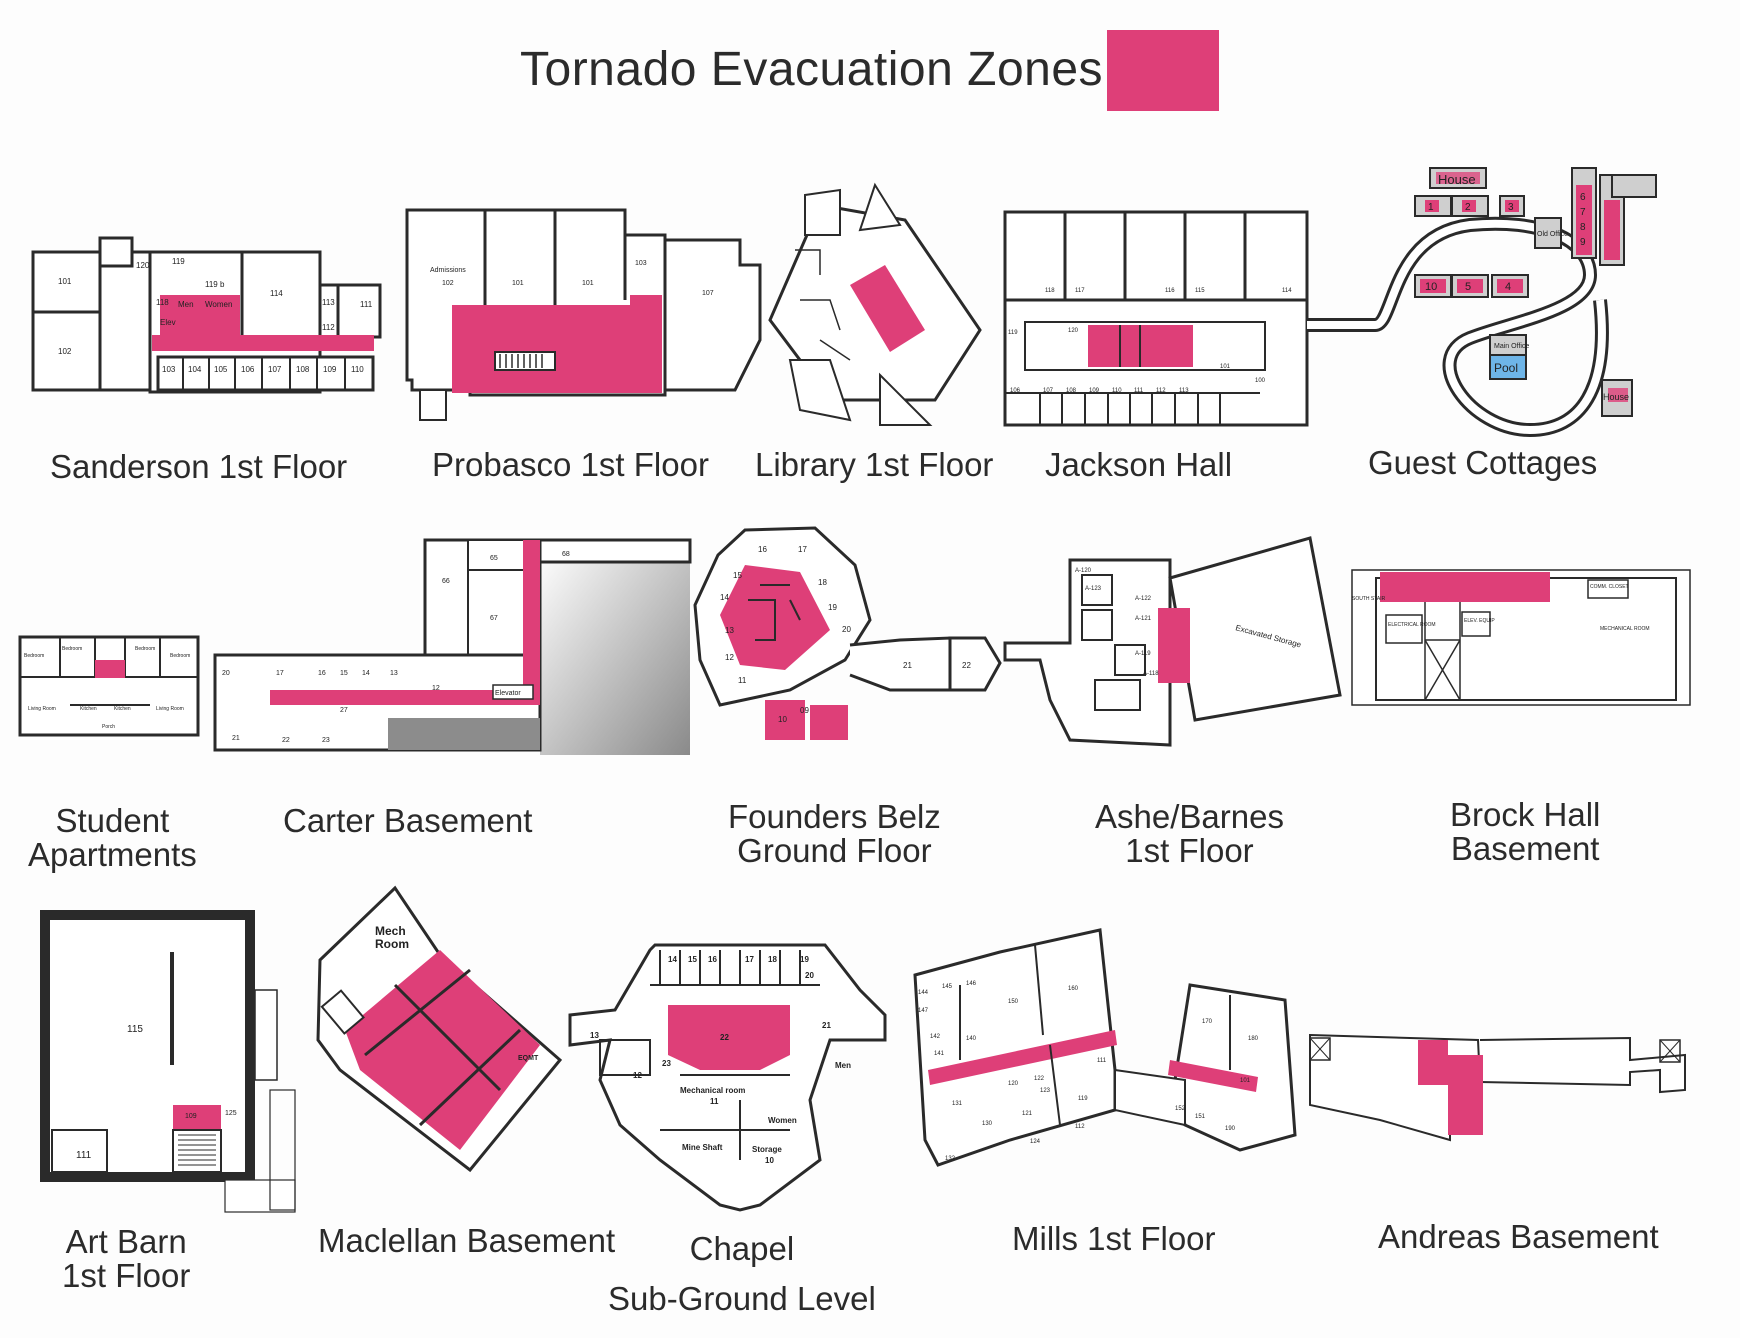 This screenshot has height=1338, width=1740. What do you see at coordinates (923, 1011) in the screenshot?
I see `room-label: 147` at bounding box center [923, 1011].